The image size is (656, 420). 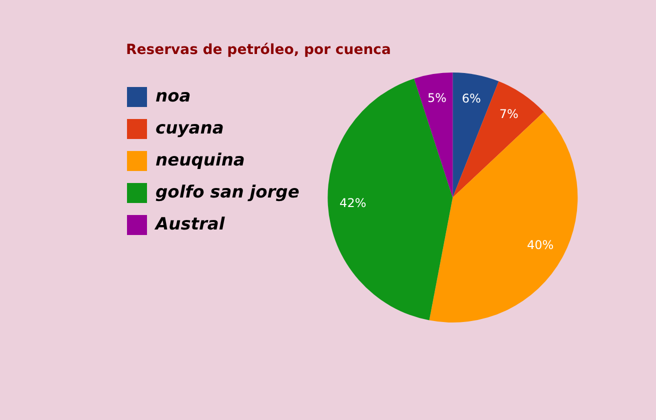 I want to click on legend-label: noa, so click(x=173, y=96).